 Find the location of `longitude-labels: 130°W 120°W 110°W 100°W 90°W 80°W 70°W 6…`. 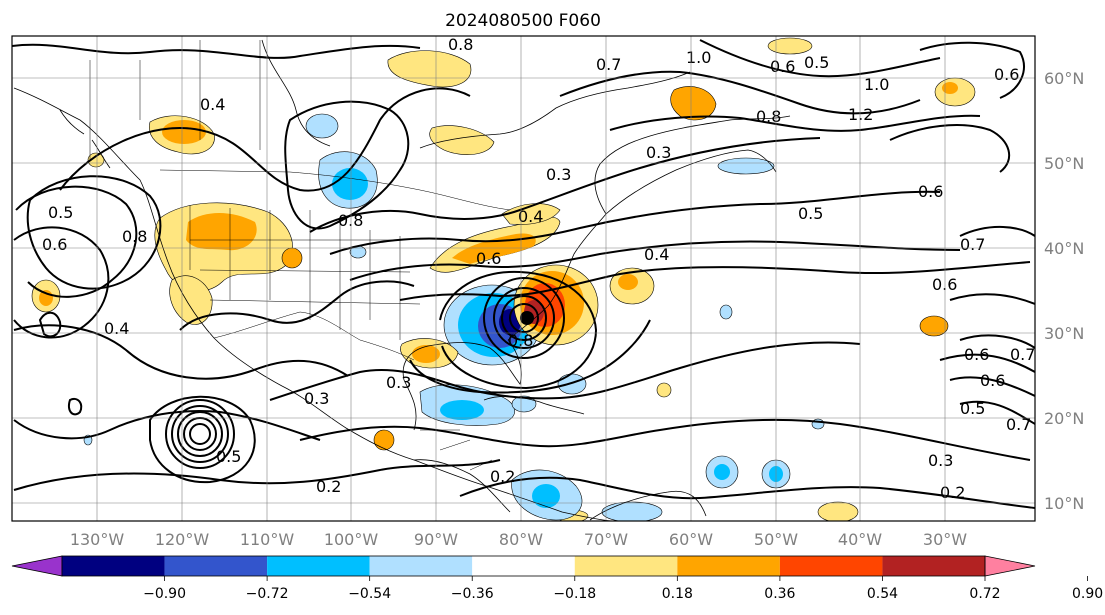

longitude-labels: 130°W 120°W 110°W 100°W 90°W 80°W 70°W 6… is located at coordinates (518, 539).